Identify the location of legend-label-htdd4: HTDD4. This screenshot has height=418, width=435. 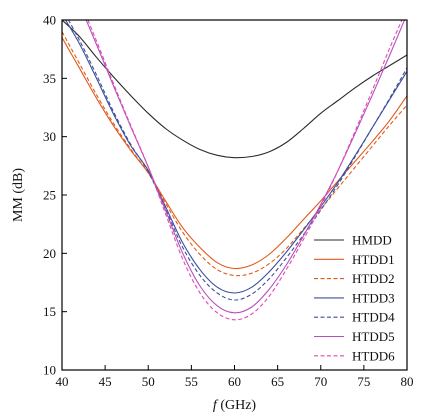
(373, 317).